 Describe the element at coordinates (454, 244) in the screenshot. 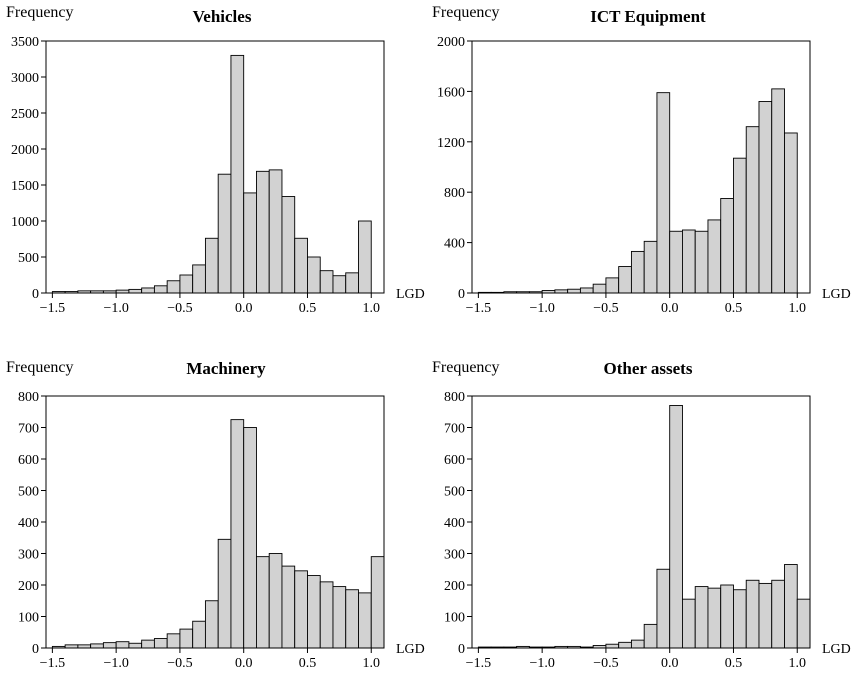

I see `y-tick-label: 400` at that location.